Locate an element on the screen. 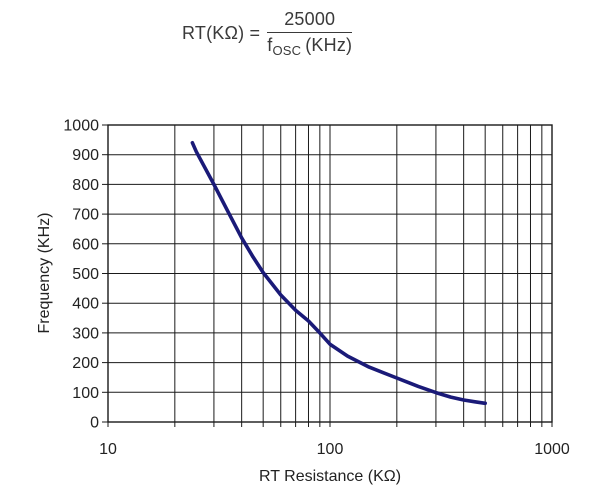  y-tick-label: 800 is located at coordinates (85, 185).